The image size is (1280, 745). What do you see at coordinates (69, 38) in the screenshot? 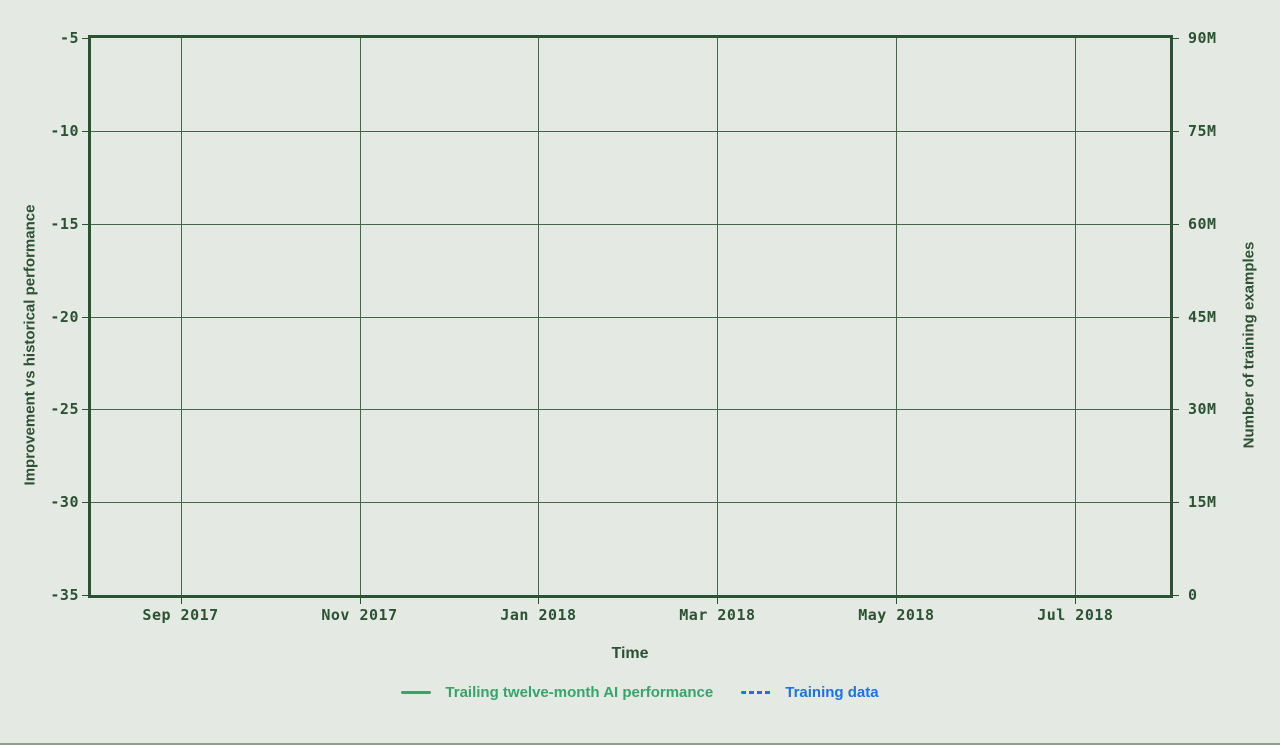
I see `y-tick-label-left: -5` at bounding box center [69, 38].